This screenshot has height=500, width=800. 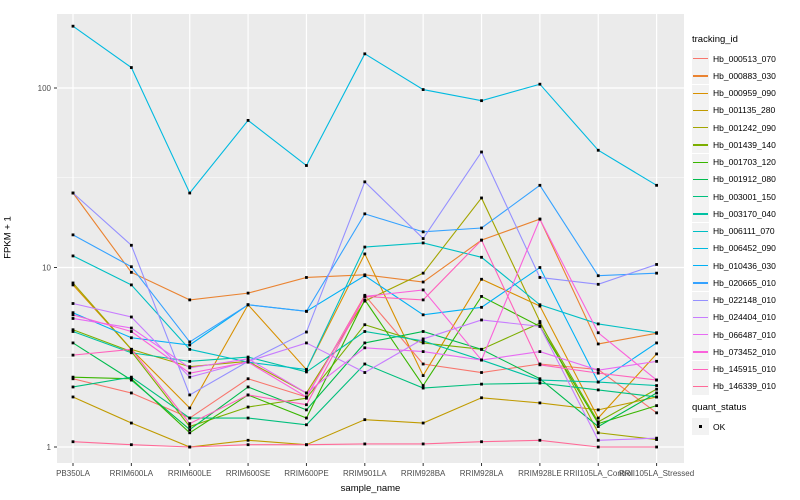 What do you see at coordinates (734, 386) in the screenshot?
I see `legend-item-Hb_146339_010: Hb_146339_010` at bounding box center [734, 386].